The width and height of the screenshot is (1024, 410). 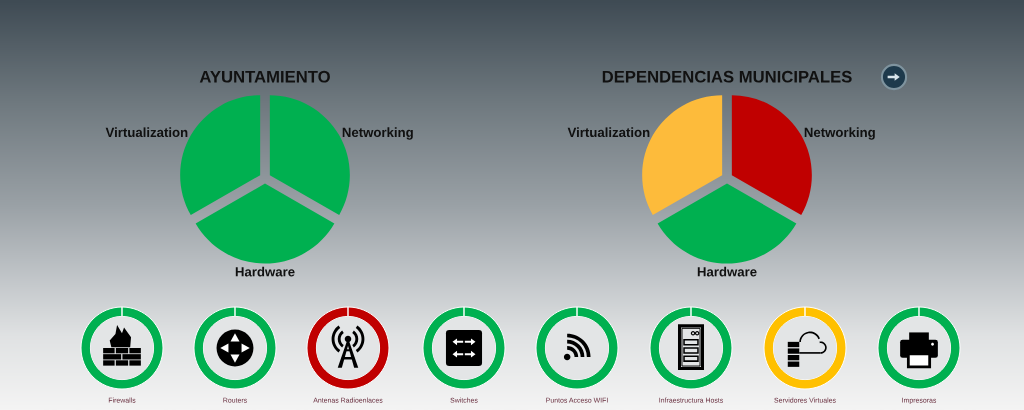 I want to click on chart-title: AYUNTAMIENTO, so click(x=264, y=76).